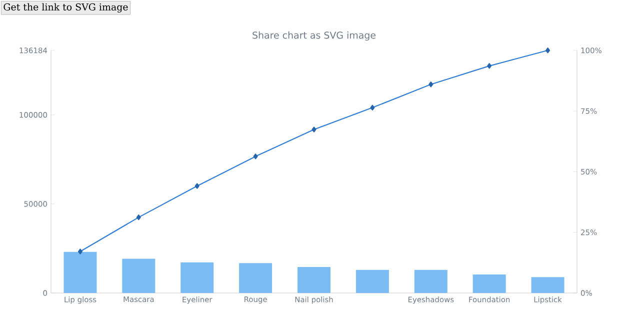 The width and height of the screenshot is (620, 322). I want to click on chart-title: Share chart as SVG image, so click(314, 36).